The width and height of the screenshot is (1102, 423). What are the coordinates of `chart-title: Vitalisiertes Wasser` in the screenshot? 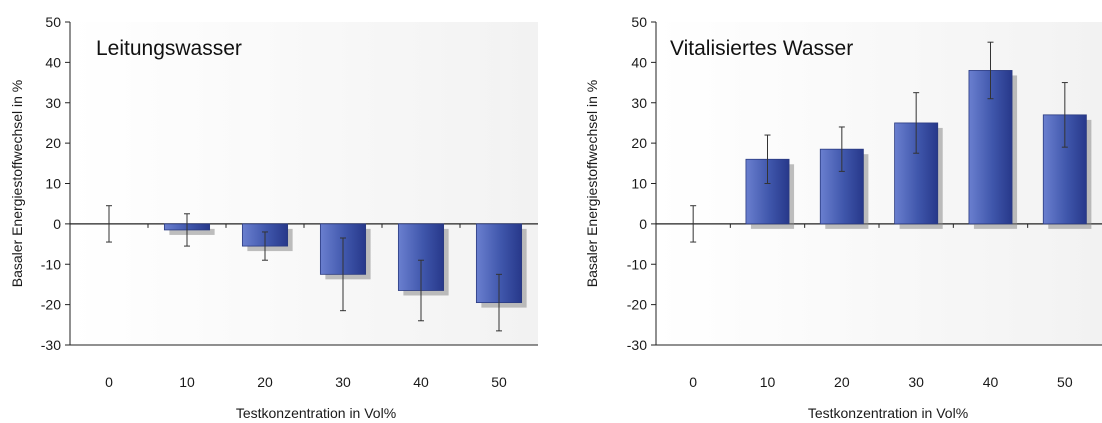 It's located at (761, 48).